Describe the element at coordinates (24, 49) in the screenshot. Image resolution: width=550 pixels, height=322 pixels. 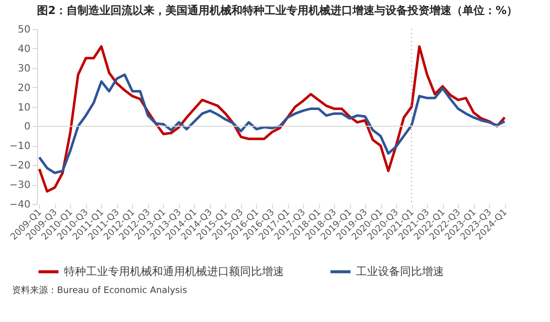
I see `y-tick-label: 40` at that location.